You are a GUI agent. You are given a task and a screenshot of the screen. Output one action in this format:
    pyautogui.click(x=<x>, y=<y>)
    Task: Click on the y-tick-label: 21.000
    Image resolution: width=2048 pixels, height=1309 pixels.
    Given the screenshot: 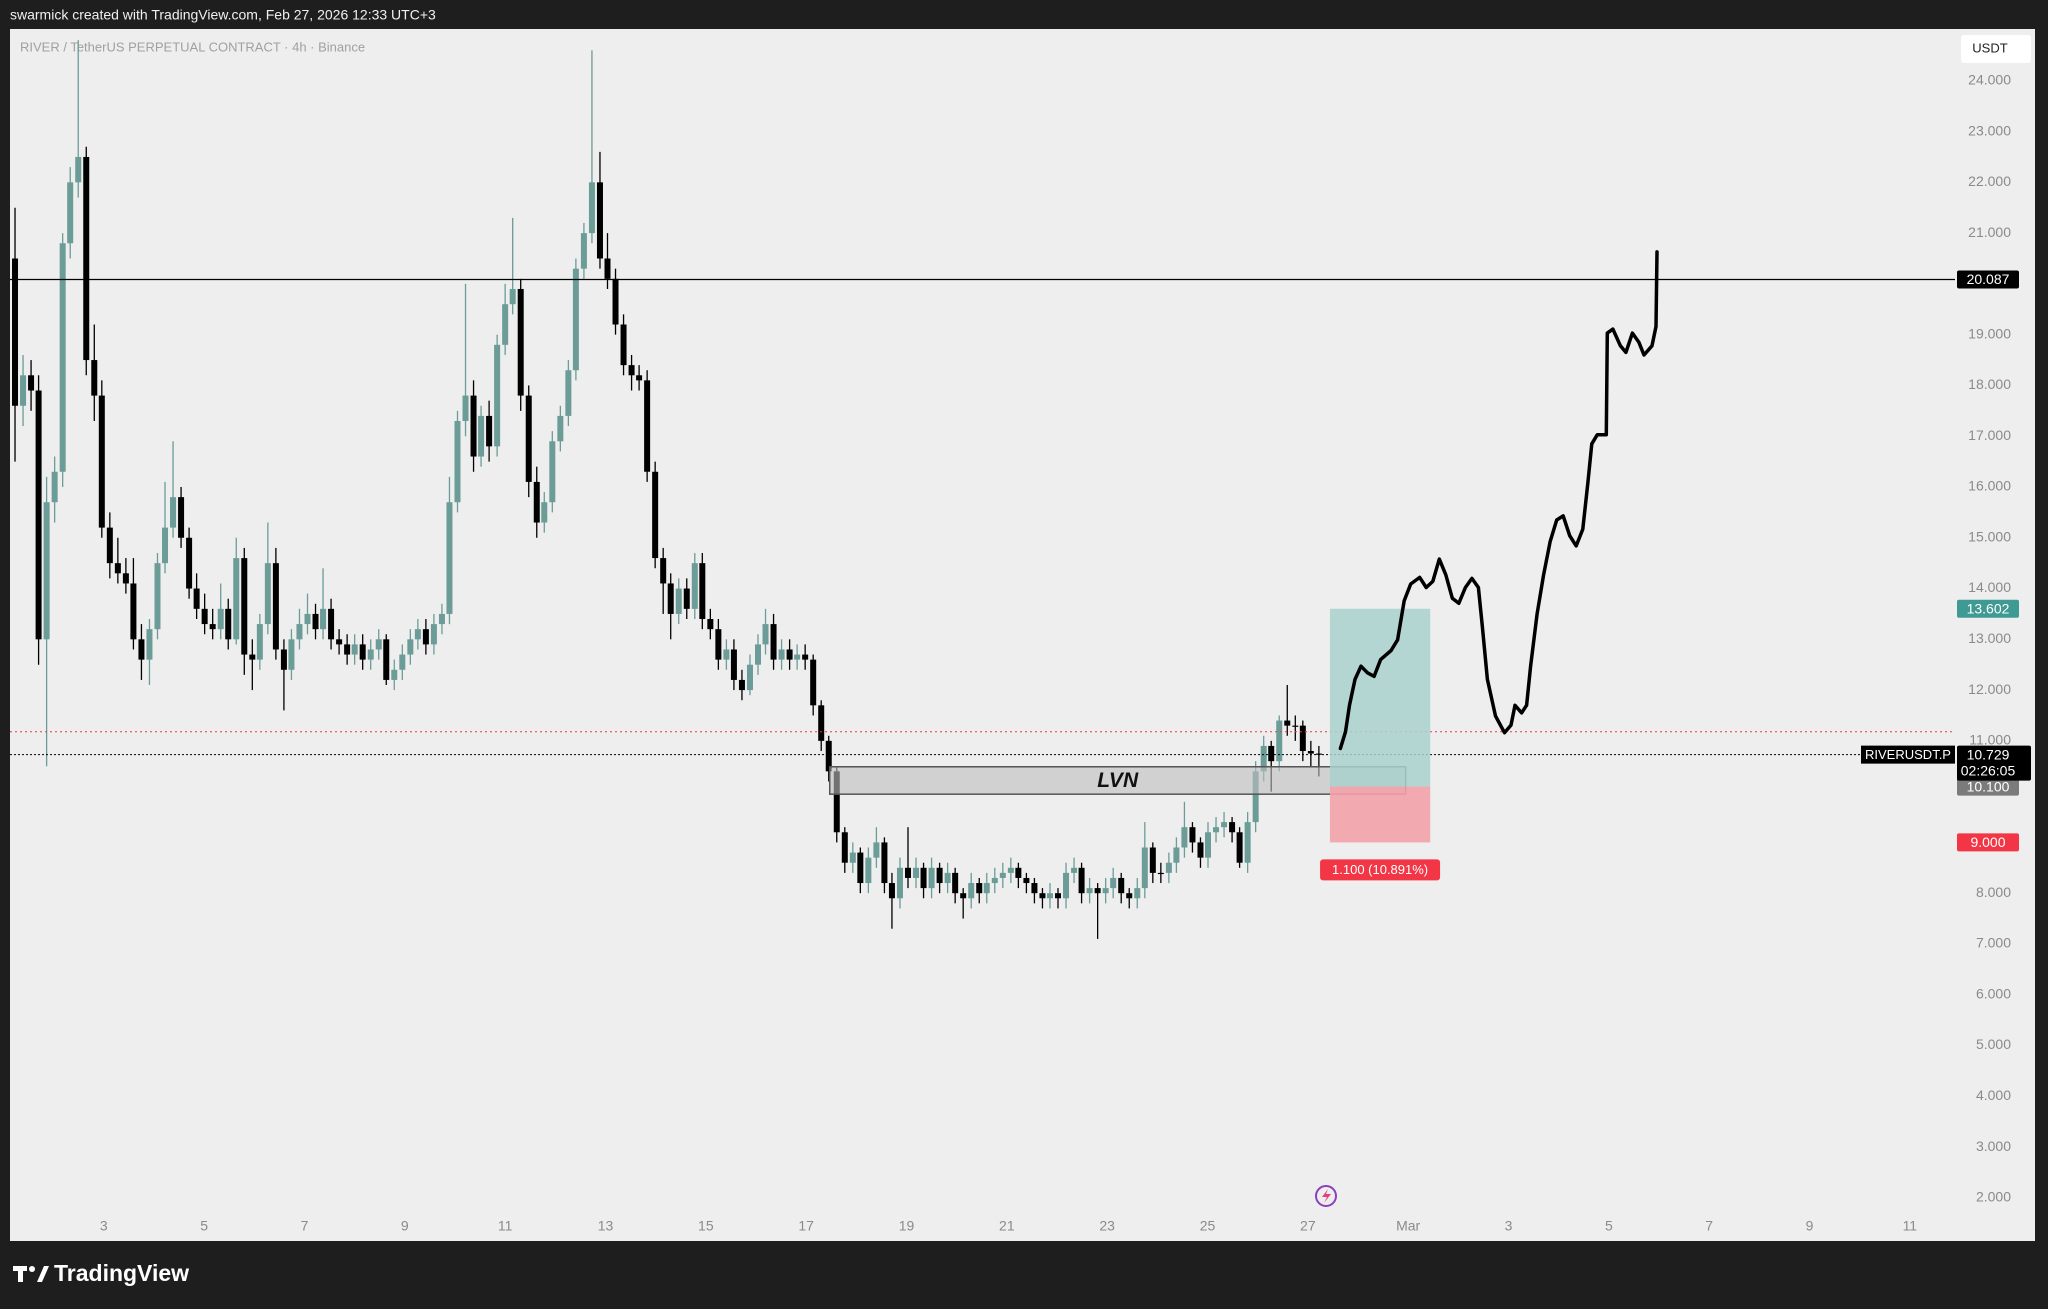 What is the action you would take?
    pyautogui.click(x=1989, y=232)
    